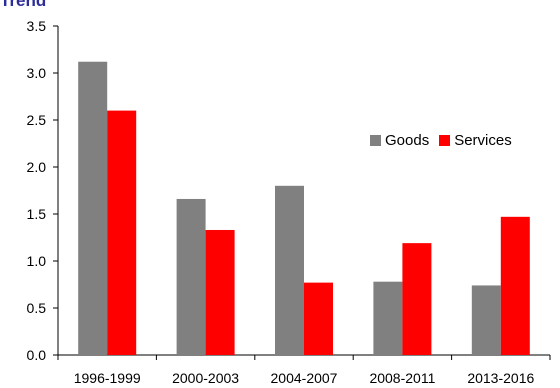  I want to click on x-tick-label-1: 2000-2003, so click(205, 378).